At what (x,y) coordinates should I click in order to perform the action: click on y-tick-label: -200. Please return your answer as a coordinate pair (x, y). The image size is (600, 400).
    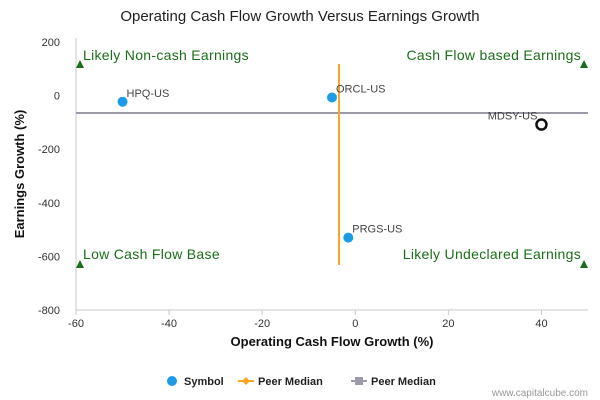
    Looking at the image, I should click on (49, 150).